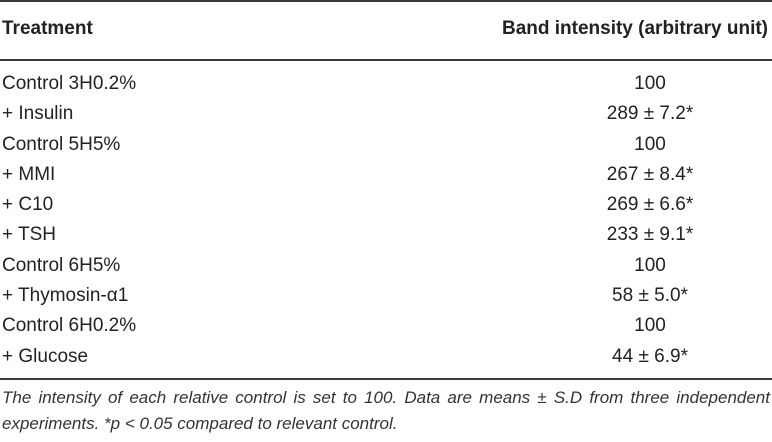  What do you see at coordinates (29, 235) in the screenshot?
I see `treatment-cell: + TSH` at bounding box center [29, 235].